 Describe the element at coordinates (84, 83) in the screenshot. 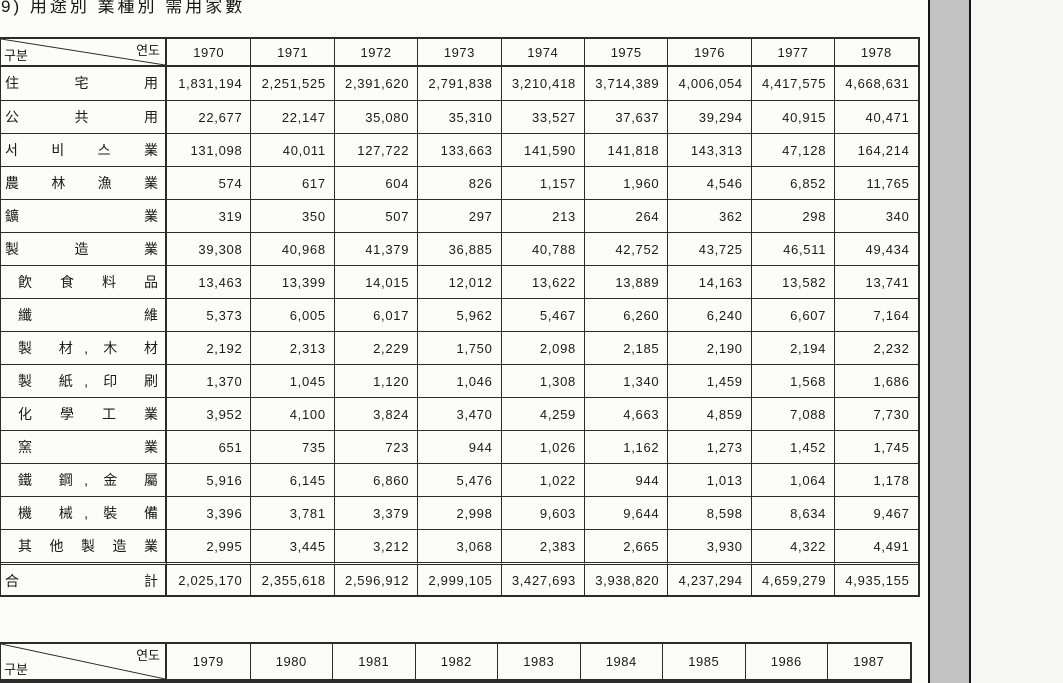

I see `row-label: 住 宅 用` at that location.